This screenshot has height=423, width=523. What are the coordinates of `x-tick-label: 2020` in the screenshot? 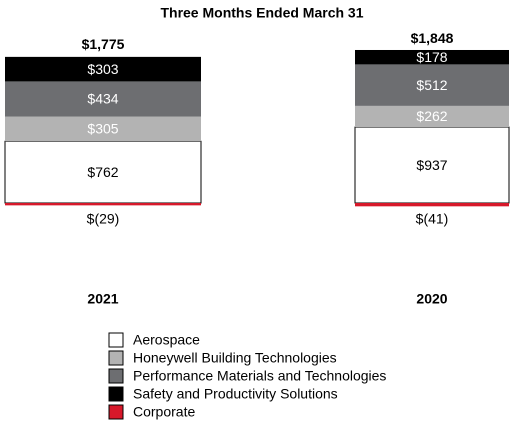 It's located at (431, 299).